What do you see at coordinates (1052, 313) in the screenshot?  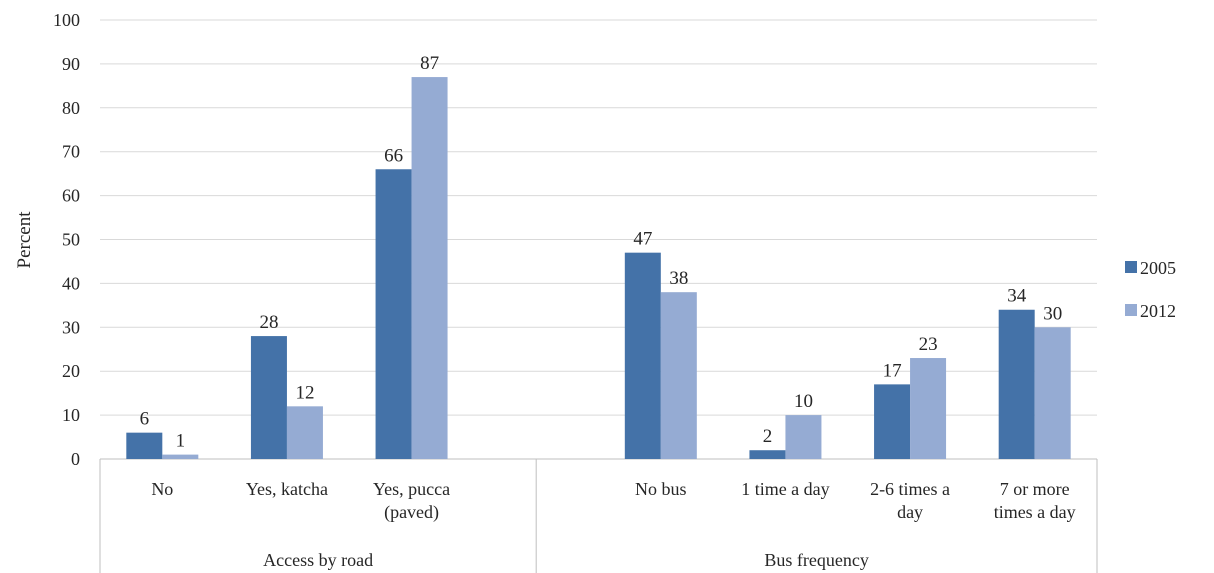 I see `data-label-2012: 30` at bounding box center [1052, 313].